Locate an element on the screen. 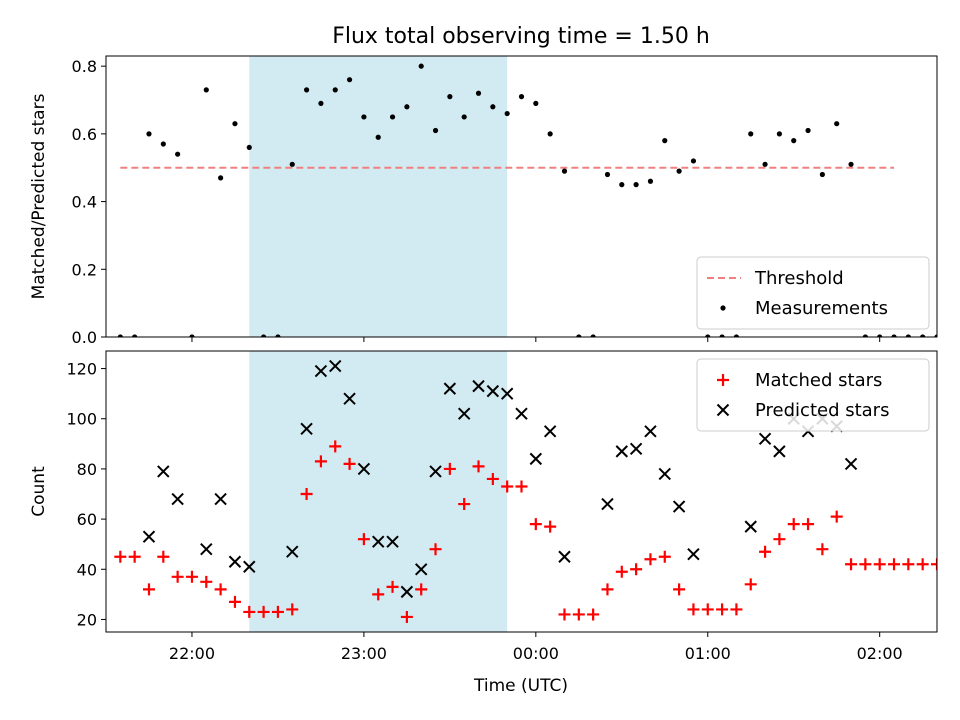 This screenshot has height=720, width=960. count-legend: Matched stars Predicted stars is located at coordinates (813, 395).